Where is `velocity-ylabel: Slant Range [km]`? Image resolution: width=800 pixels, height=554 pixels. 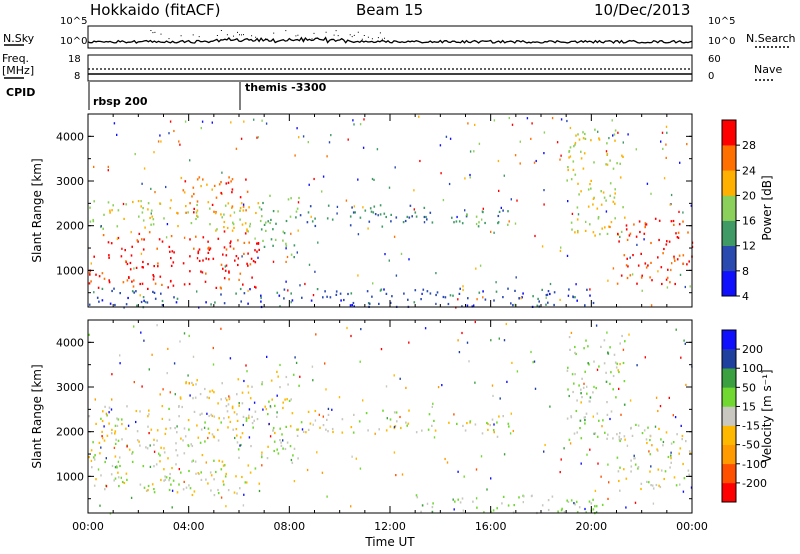 velocity-ylabel: Slant Range [km] is located at coordinates (37, 416).